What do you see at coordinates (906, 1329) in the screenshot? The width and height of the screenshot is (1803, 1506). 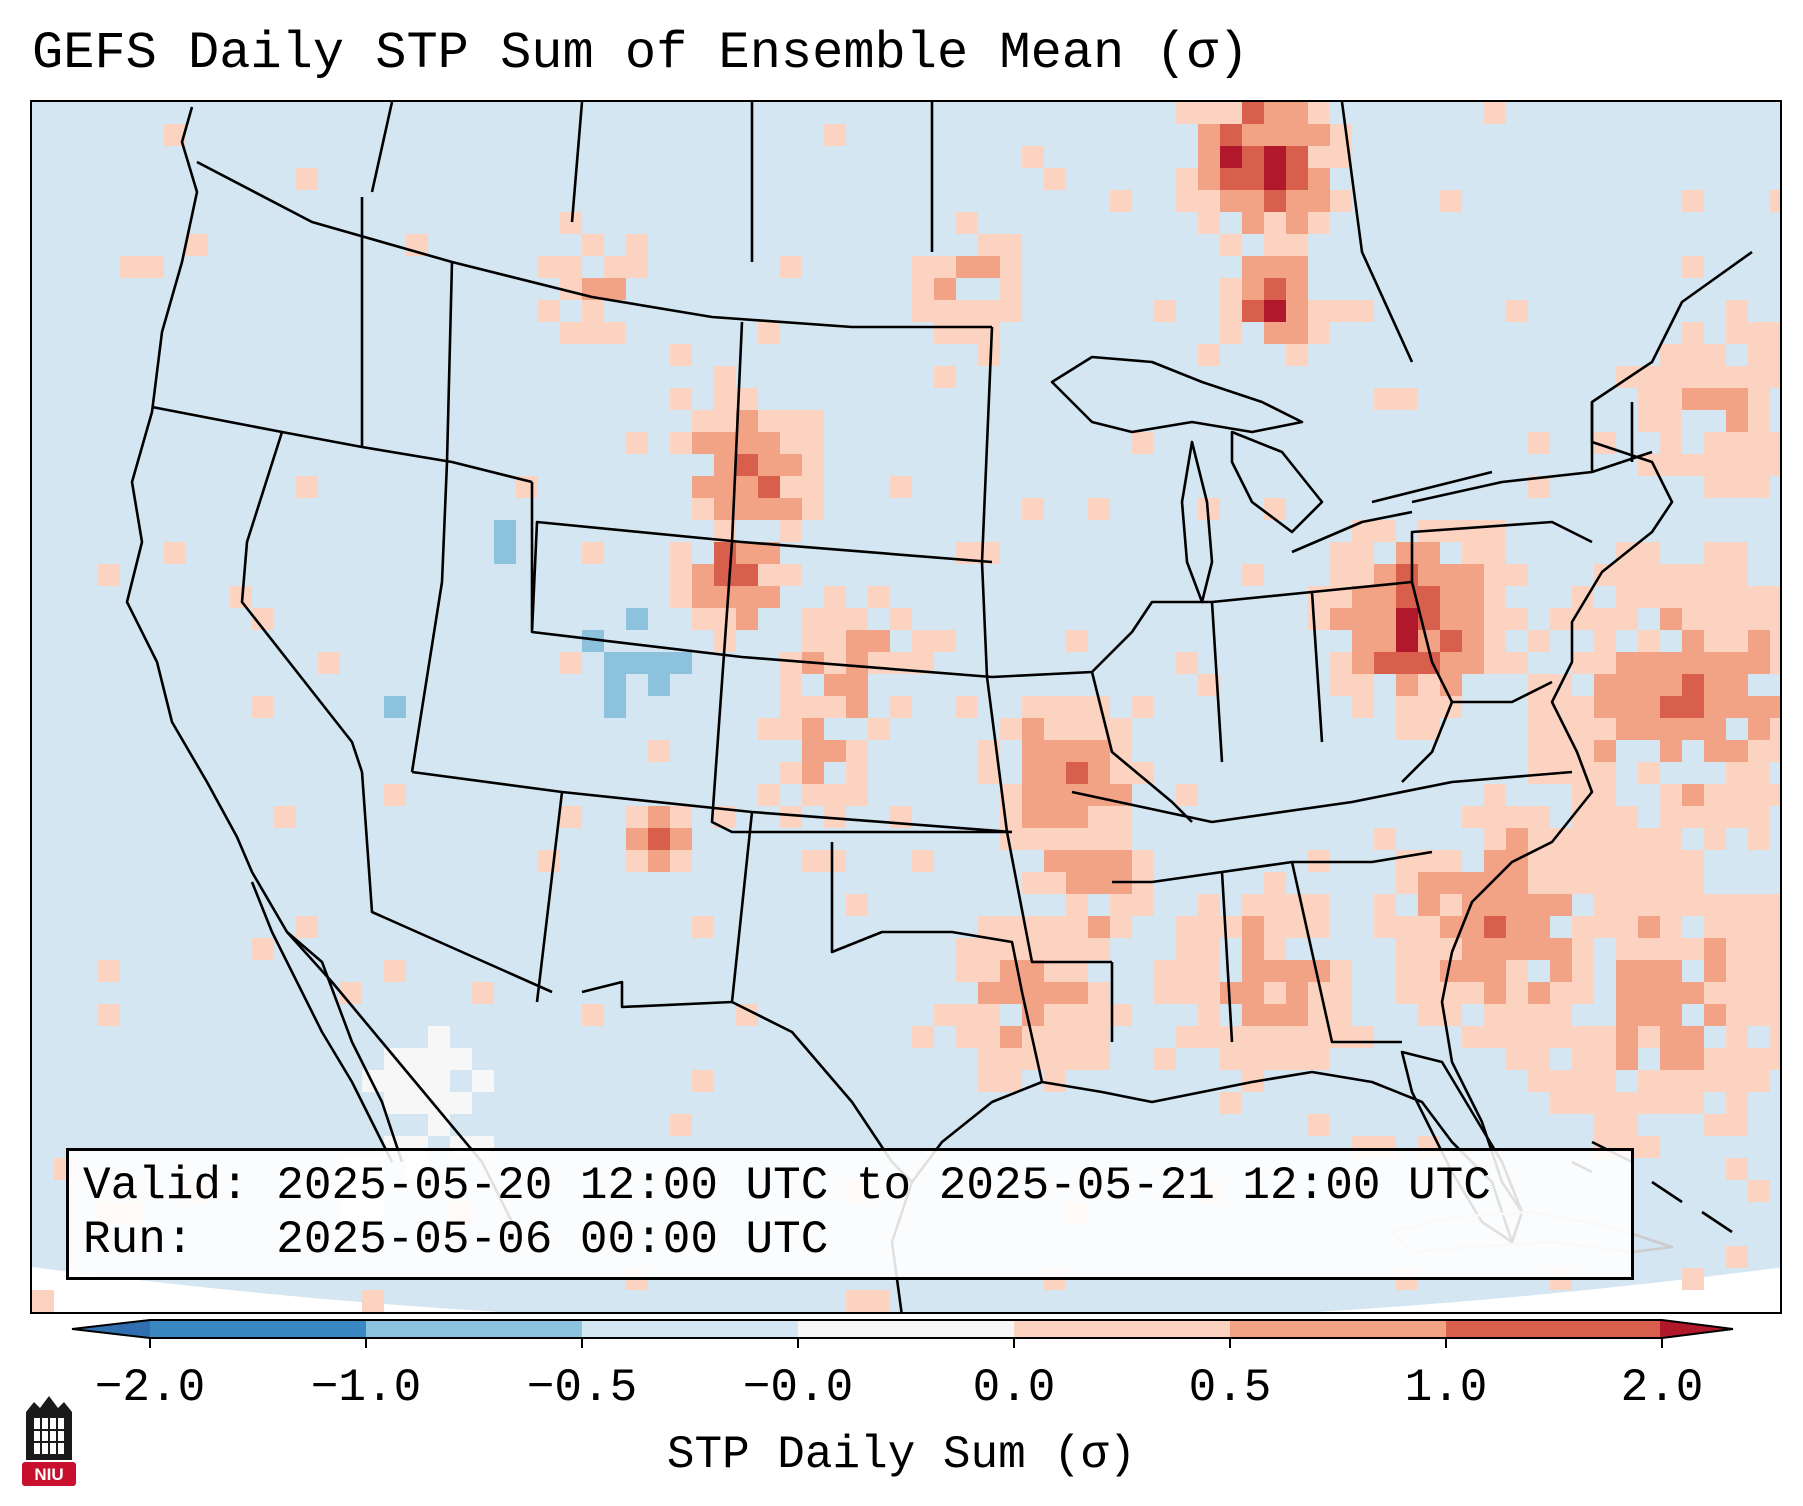 I see `colorbar-segments` at bounding box center [906, 1329].